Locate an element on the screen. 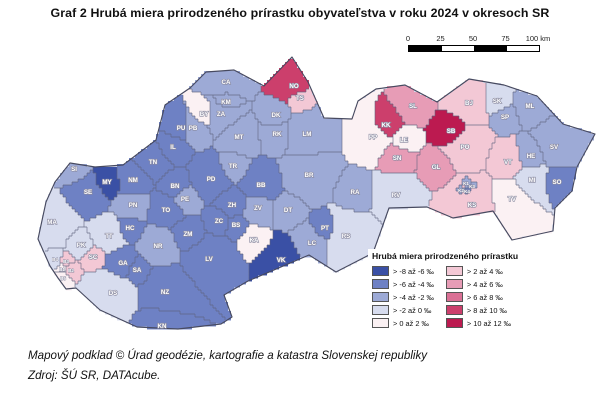  legend-item: > 6 až 8 ‰ is located at coordinates (478, 297).